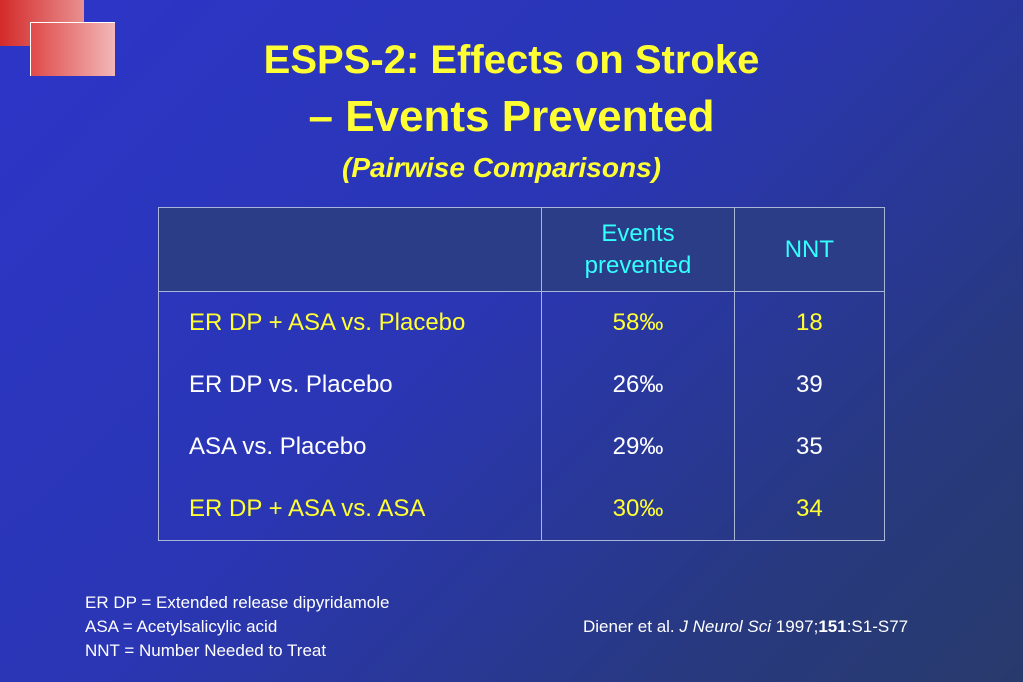 The image size is (1023, 682). What do you see at coordinates (638, 385) in the screenshot?
I see `row-events: 26‰` at bounding box center [638, 385].